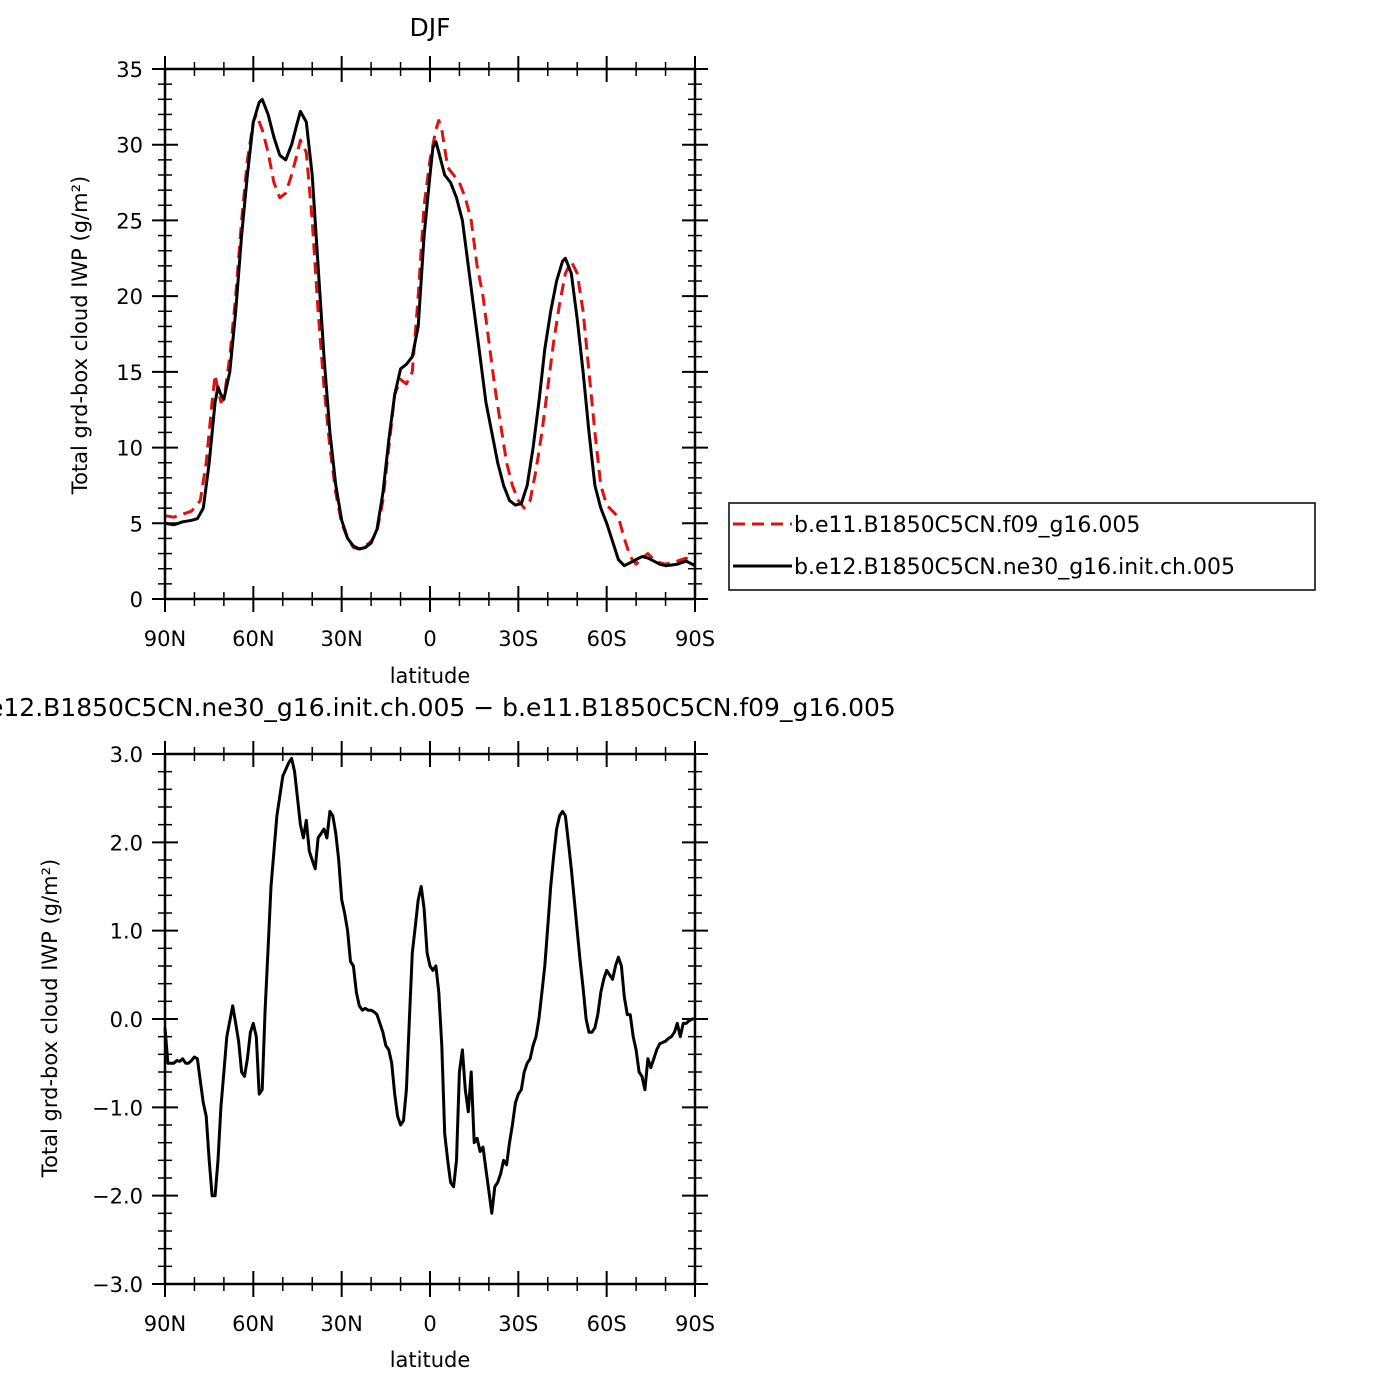  Describe the element at coordinates (117, 1285) in the screenshot. I see `y-tick-label: −3.0` at that location.